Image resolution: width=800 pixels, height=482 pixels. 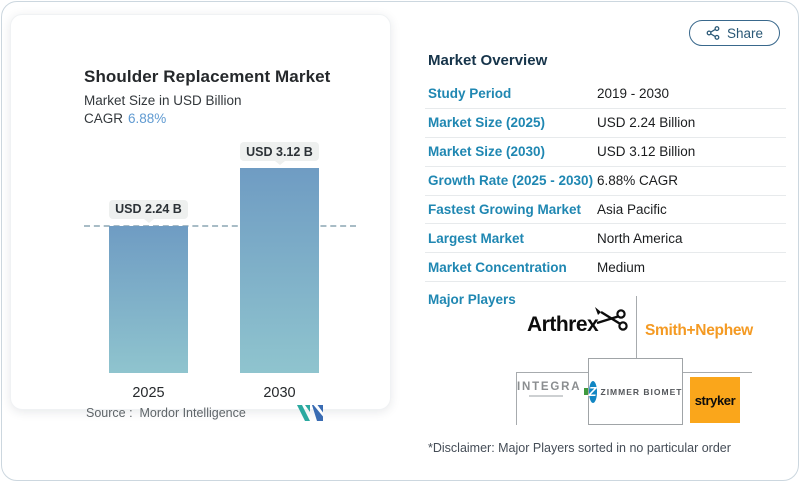 What do you see at coordinates (552, 372) in the screenshot?
I see `players-divider-horizontal-left` at bounding box center [552, 372].